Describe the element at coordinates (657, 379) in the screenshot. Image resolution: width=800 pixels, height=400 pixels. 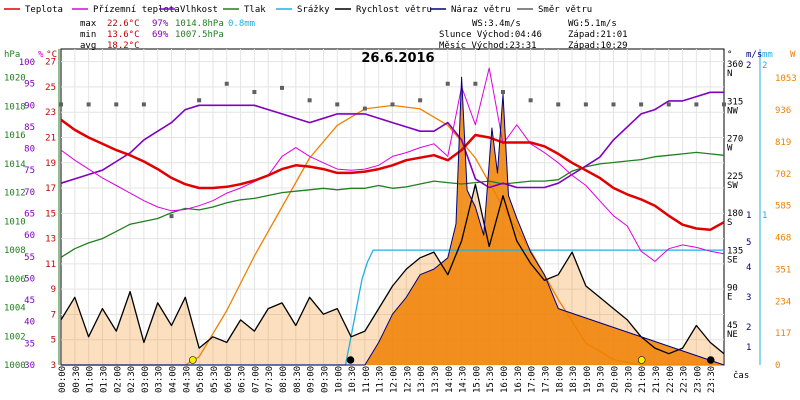
I see `tick-label-x: 21:30` at that location.